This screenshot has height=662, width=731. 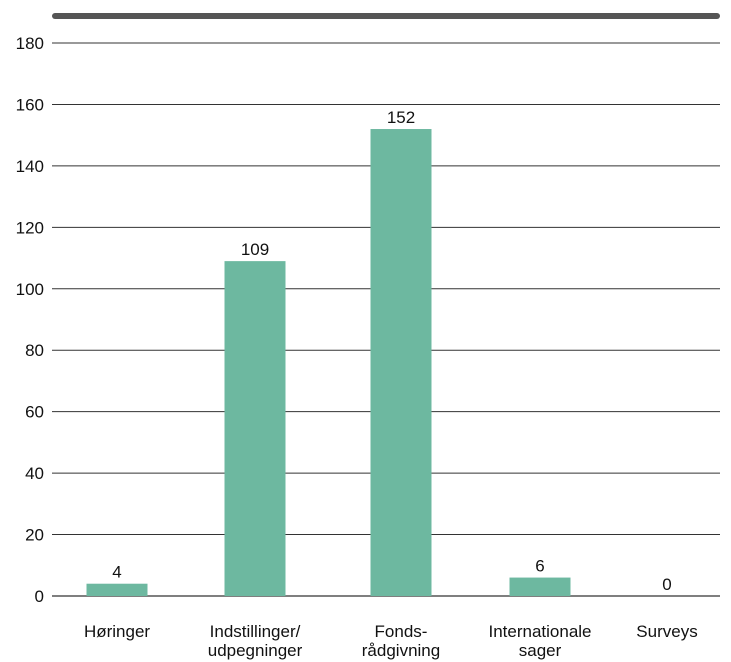 I want to click on y-tick-label: 80, so click(x=34, y=350).